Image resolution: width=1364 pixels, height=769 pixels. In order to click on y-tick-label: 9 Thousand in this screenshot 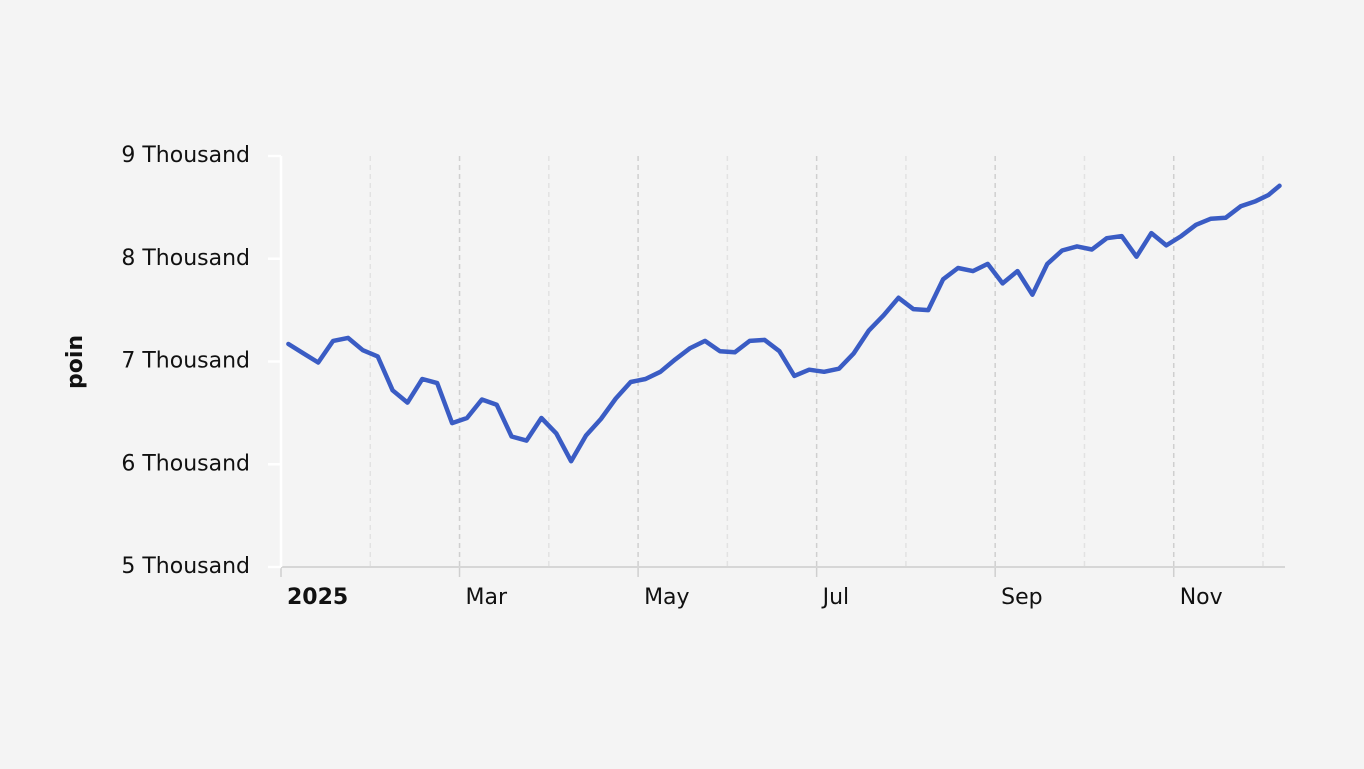, I will do `click(185, 155)`.